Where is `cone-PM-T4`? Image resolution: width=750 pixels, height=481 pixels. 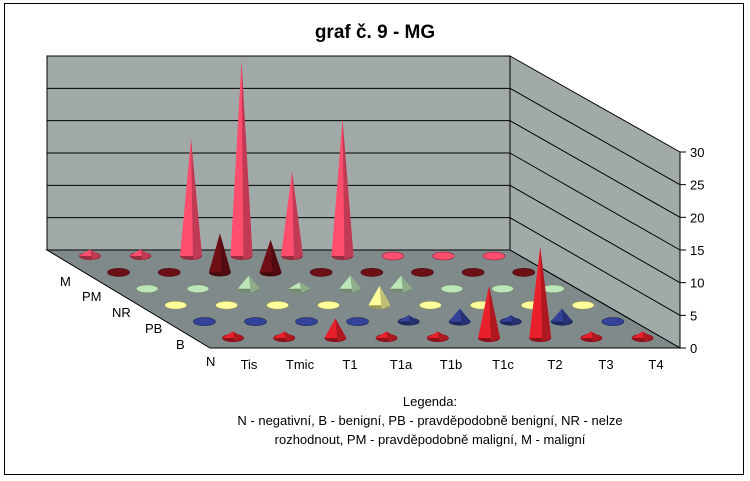
cone-PM-T4 is located at coordinates (524, 272).